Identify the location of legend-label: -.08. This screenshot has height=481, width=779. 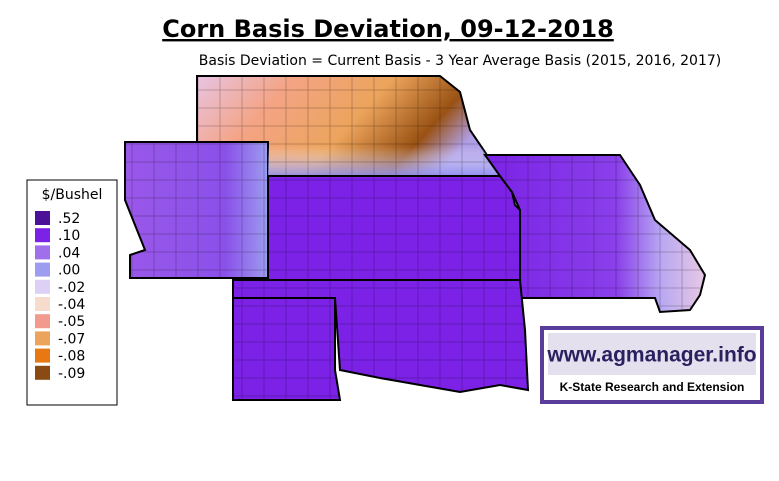
(71, 357).